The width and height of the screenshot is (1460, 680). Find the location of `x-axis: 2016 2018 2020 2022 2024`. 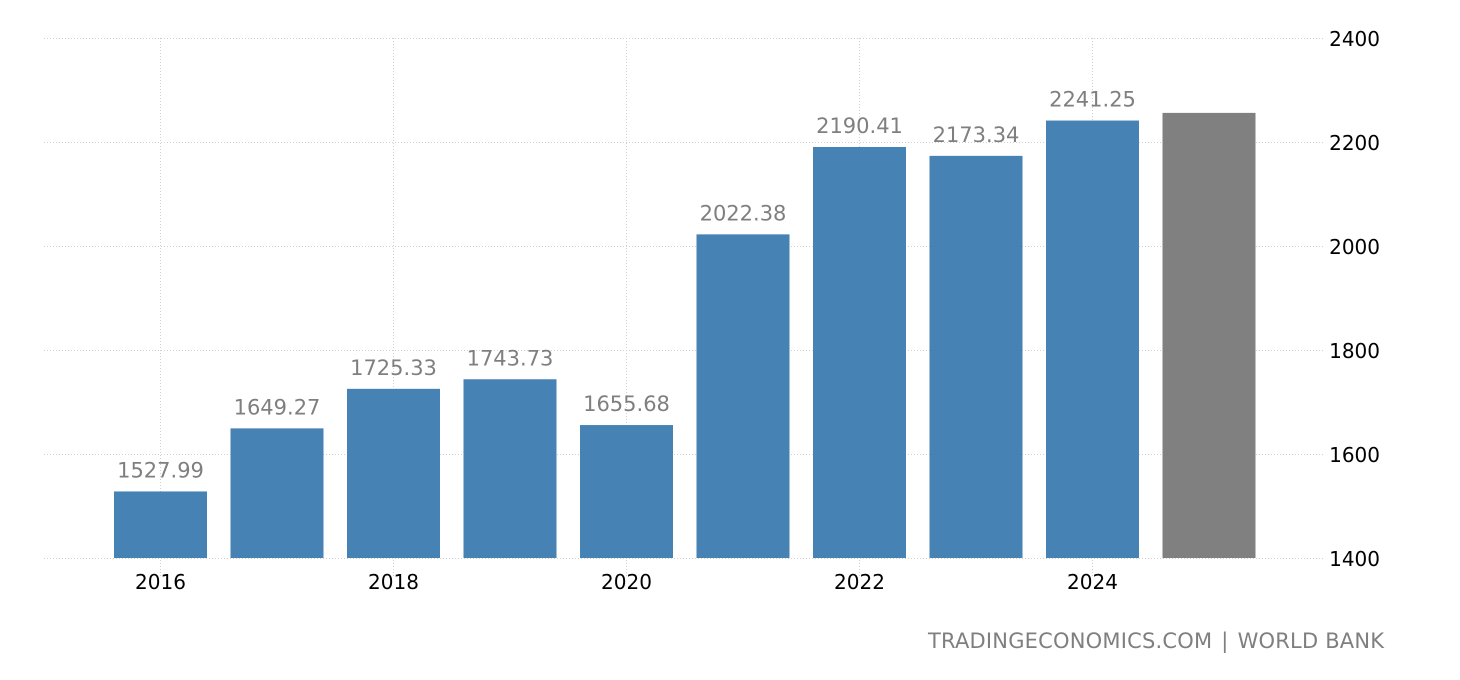

x-axis: 2016 2018 2020 2022 2024 is located at coordinates (626, 582).